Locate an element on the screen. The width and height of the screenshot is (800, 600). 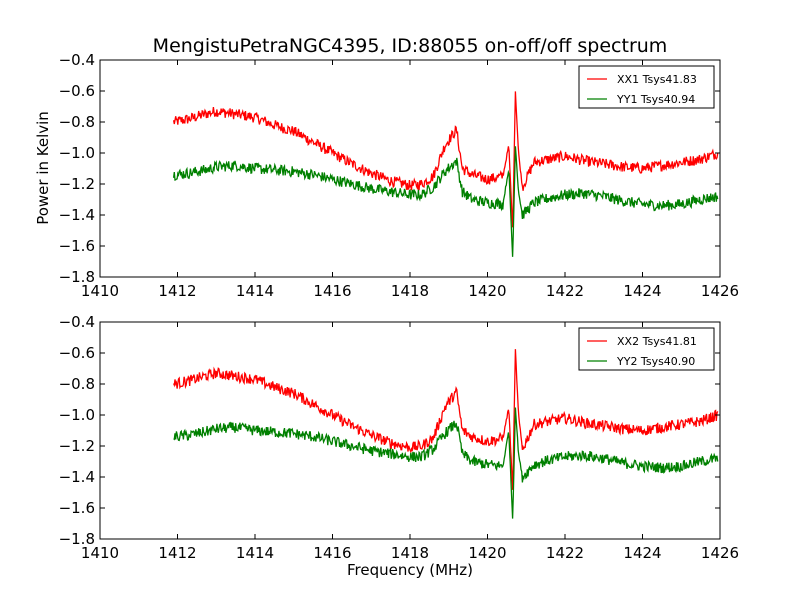
y-tick-label-bottom-6: −1.6 is located at coordinates (77, 508).